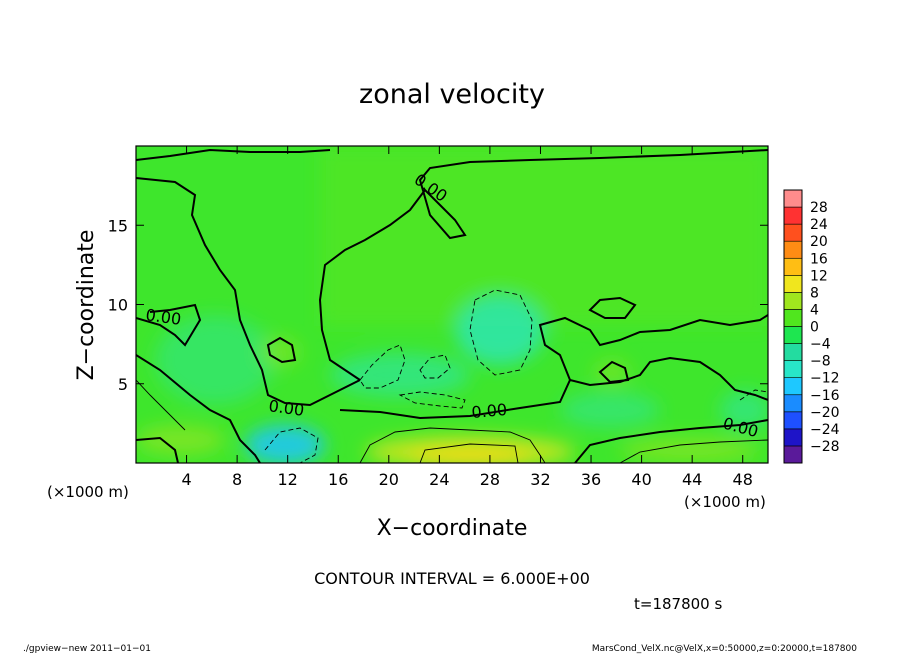 This screenshot has width=904, height=654. I want to click on negative-contours, so click(516, 376).